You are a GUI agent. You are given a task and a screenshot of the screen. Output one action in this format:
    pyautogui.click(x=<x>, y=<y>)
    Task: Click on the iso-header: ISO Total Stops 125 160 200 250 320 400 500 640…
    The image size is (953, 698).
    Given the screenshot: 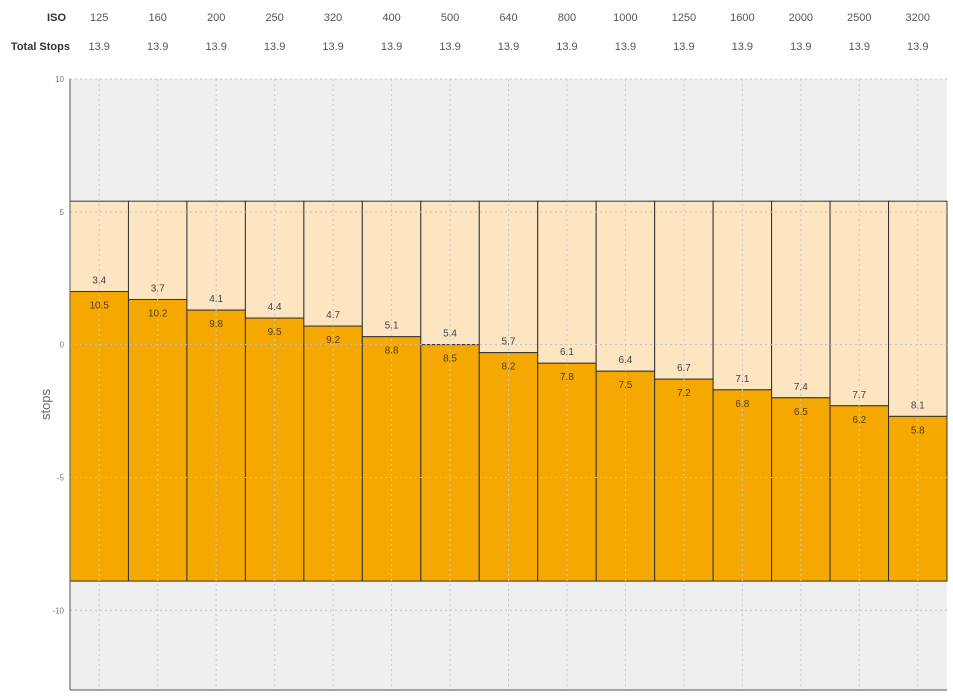 What is the action you would take?
    pyautogui.click(x=476, y=35)
    